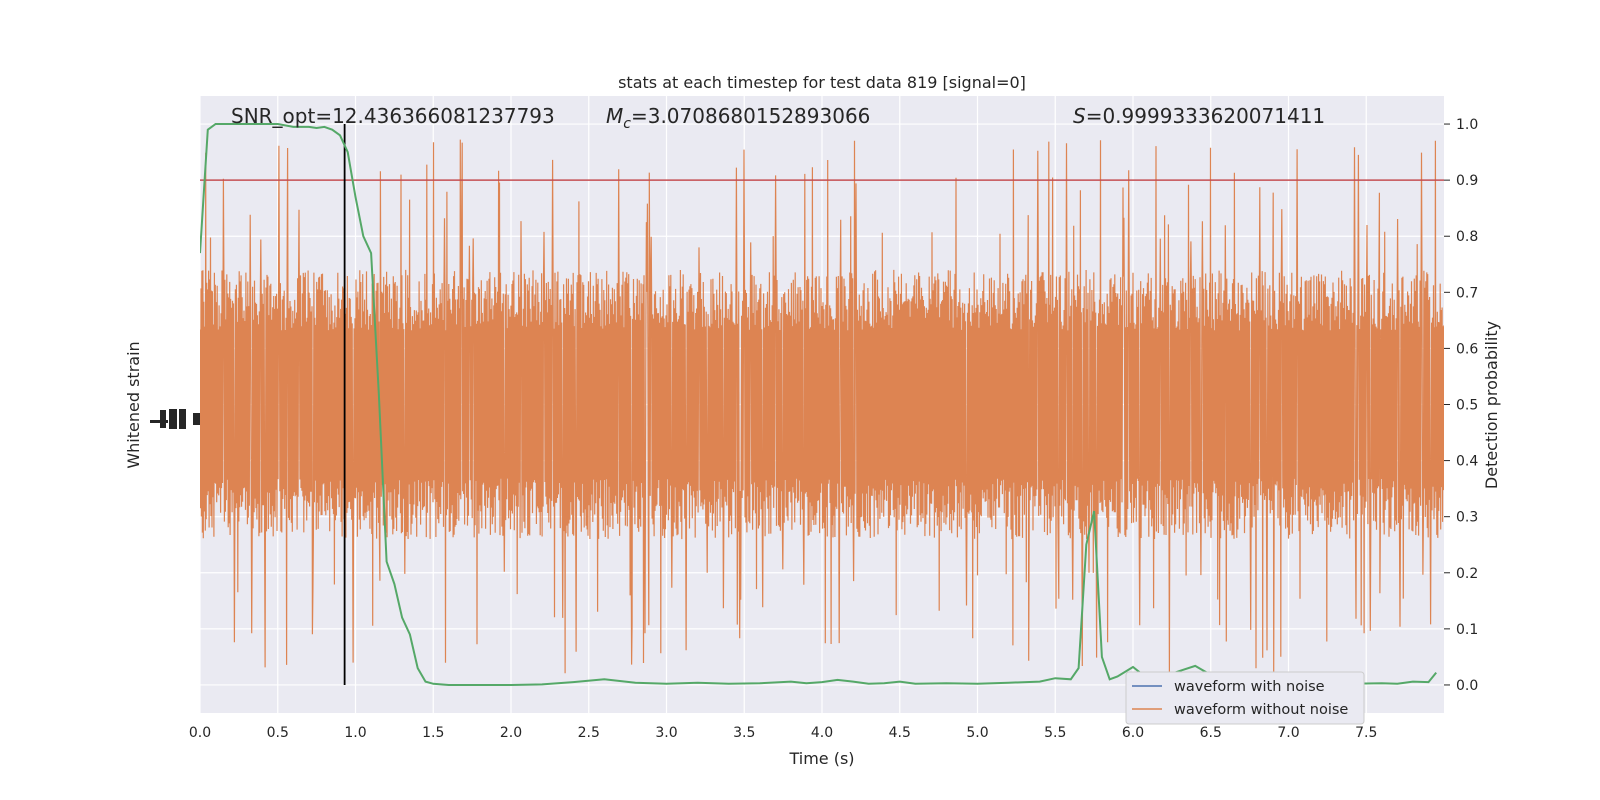  What do you see at coordinates (1467, 125) in the screenshot?
I see `y-tick-label: 1.0` at bounding box center [1467, 125].